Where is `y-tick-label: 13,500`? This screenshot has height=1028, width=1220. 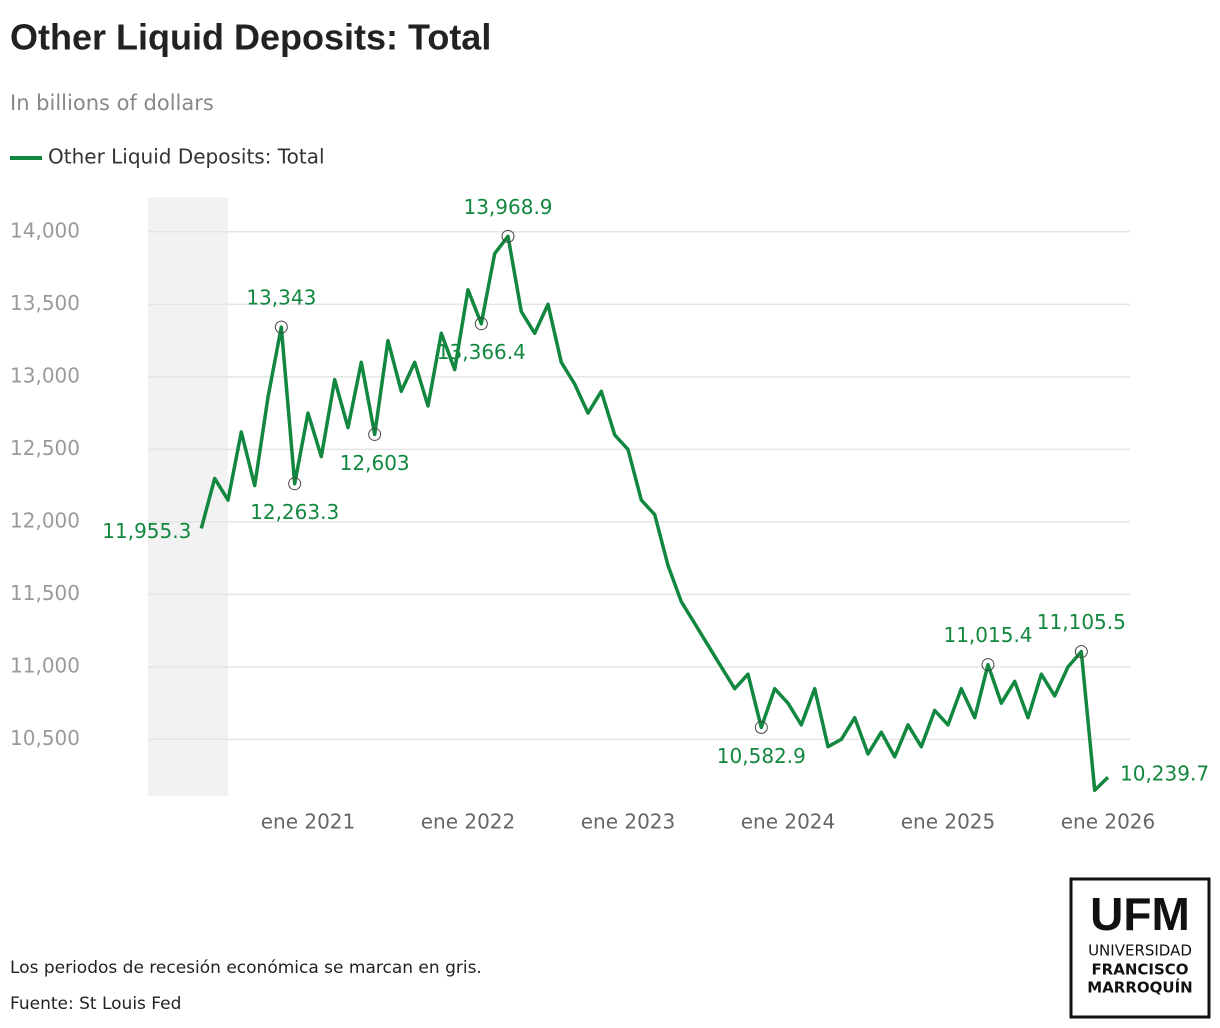 y-tick-label: 13,500 is located at coordinates (45, 303).